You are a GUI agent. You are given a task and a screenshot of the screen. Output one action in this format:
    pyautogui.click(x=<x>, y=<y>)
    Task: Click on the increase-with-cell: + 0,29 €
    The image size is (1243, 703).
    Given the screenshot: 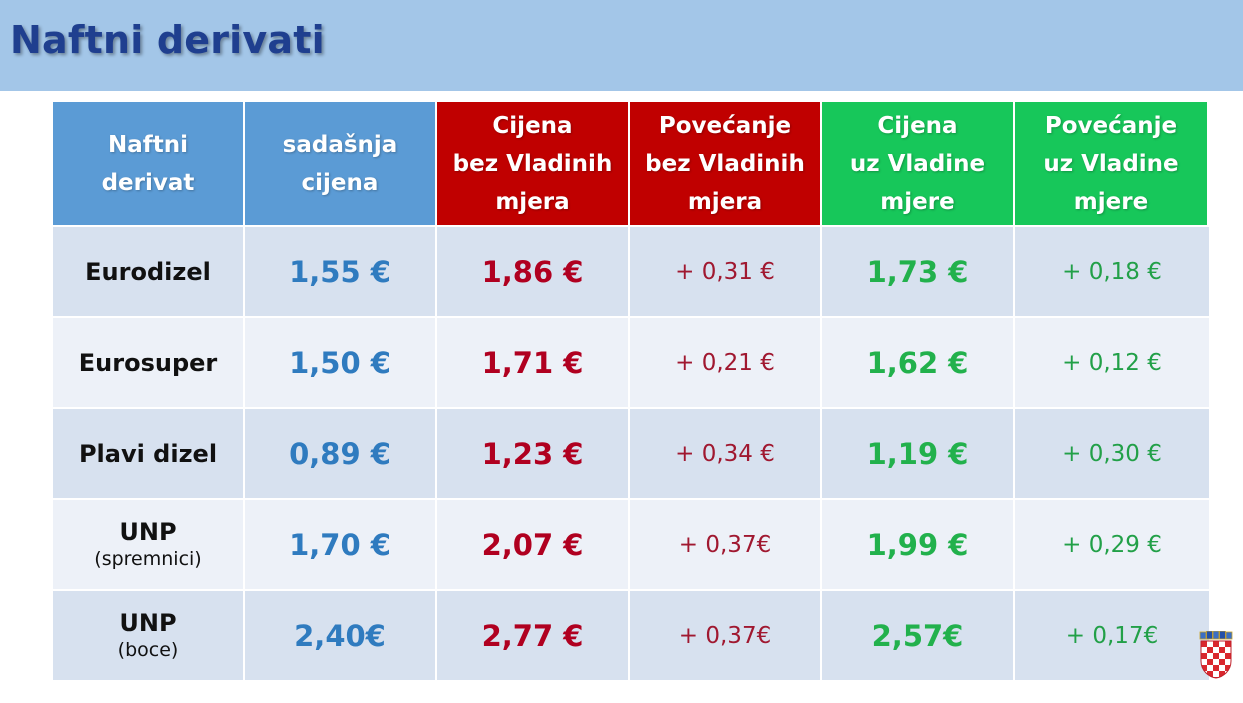 What is the action you would take?
    pyautogui.click(x=1112, y=545)
    